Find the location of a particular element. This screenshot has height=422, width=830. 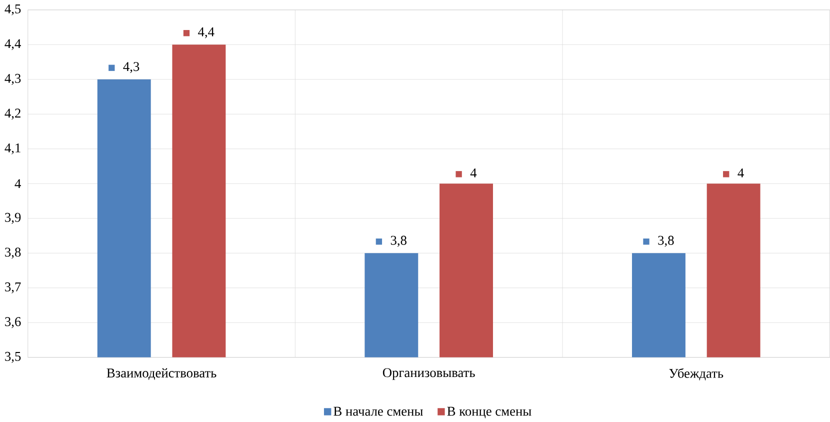

x-tick-label: Взаимодействовать is located at coordinates (161, 374).